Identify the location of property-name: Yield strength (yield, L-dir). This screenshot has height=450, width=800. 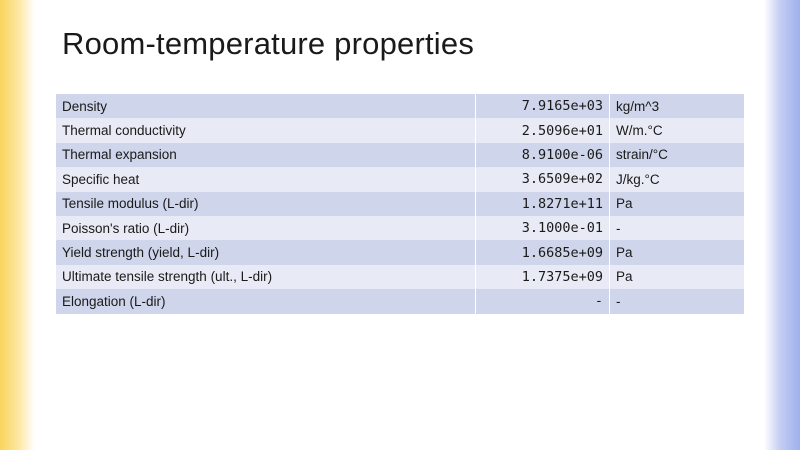
(265, 252).